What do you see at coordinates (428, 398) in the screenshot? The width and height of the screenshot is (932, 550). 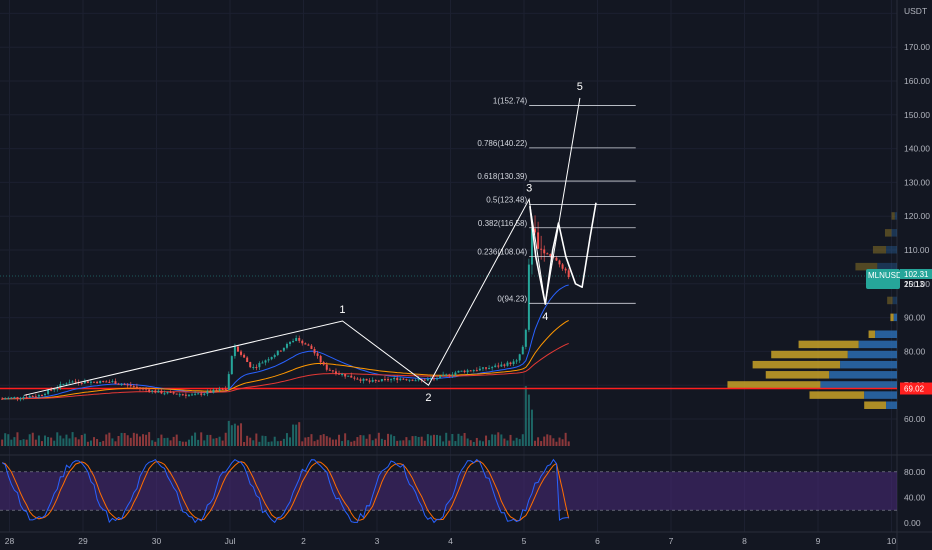 I see `wave-label-2: 2` at bounding box center [428, 398].